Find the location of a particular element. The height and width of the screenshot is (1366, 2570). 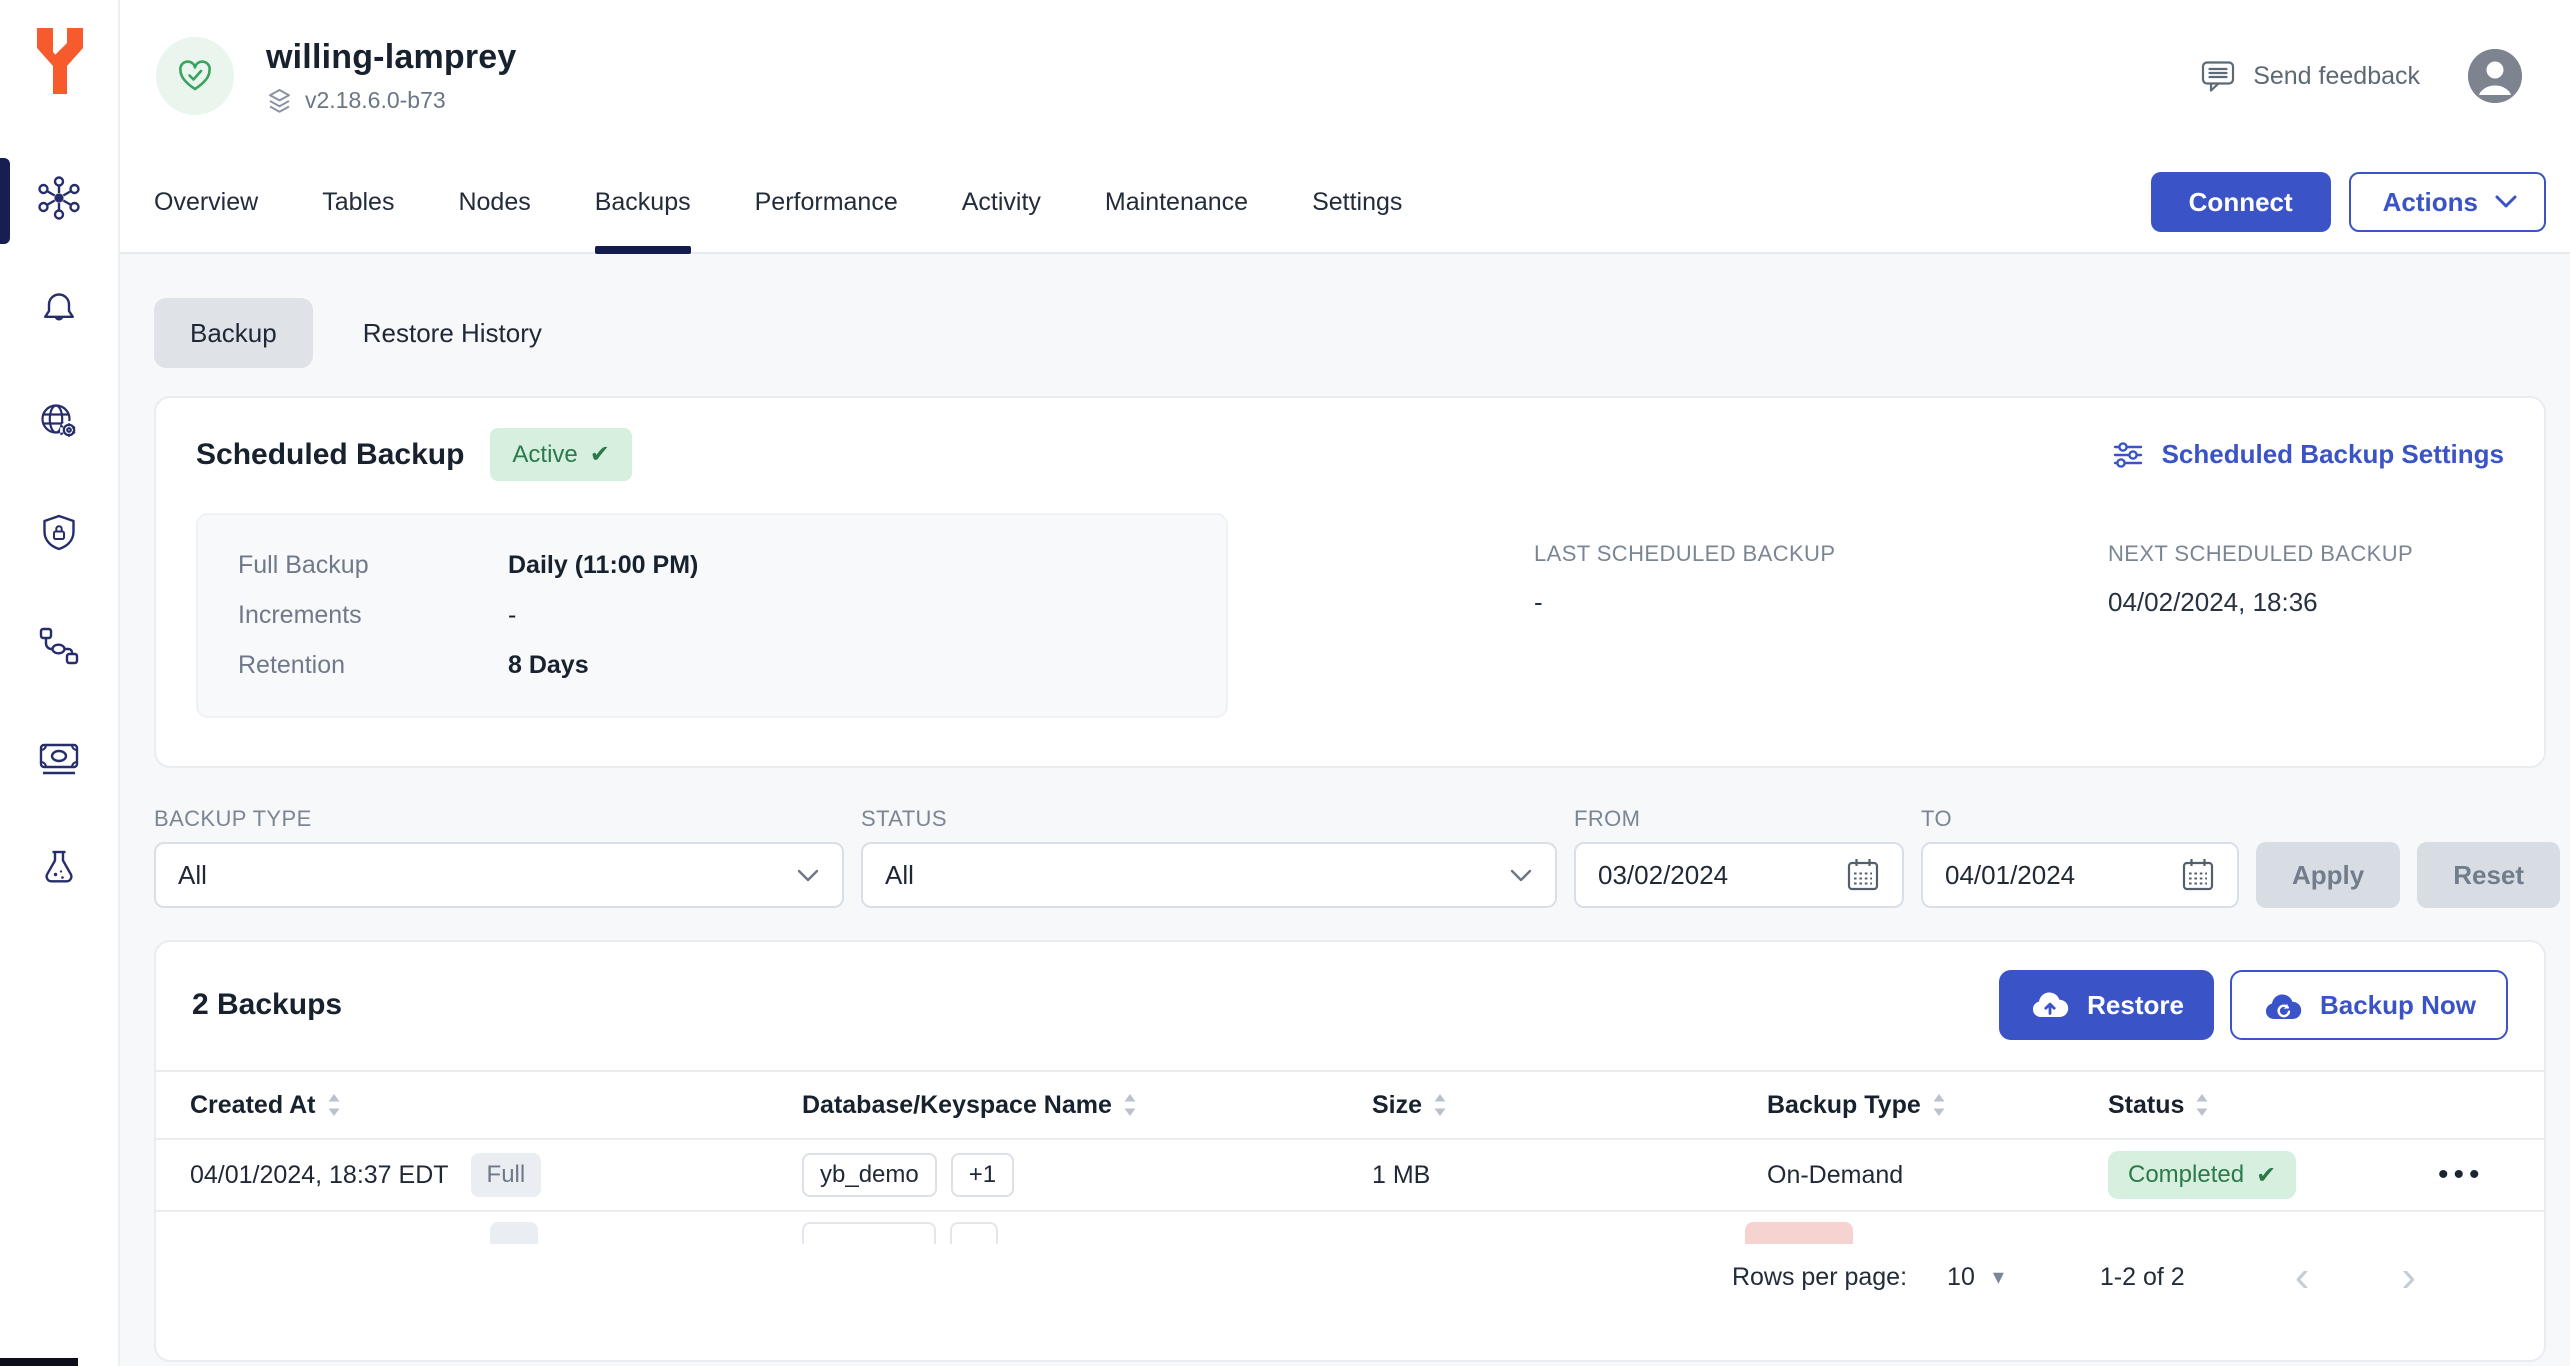

retention-label: Retention is located at coordinates (292, 665).